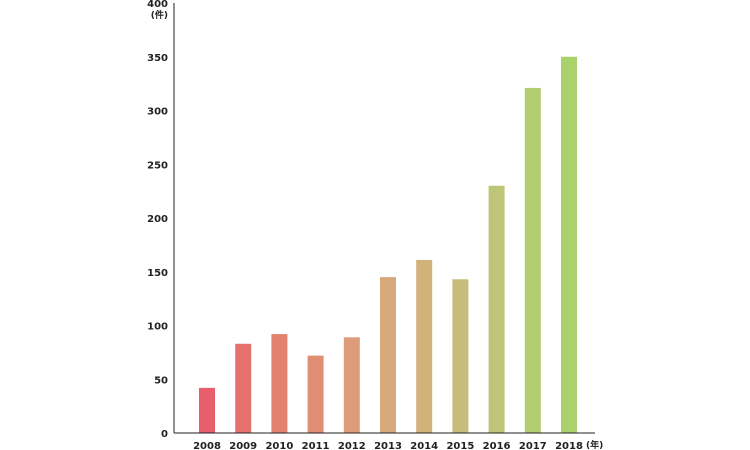 The height and width of the screenshot is (450, 750). Describe the element at coordinates (157, 165) in the screenshot. I see `y-tick-label: 250` at that location.